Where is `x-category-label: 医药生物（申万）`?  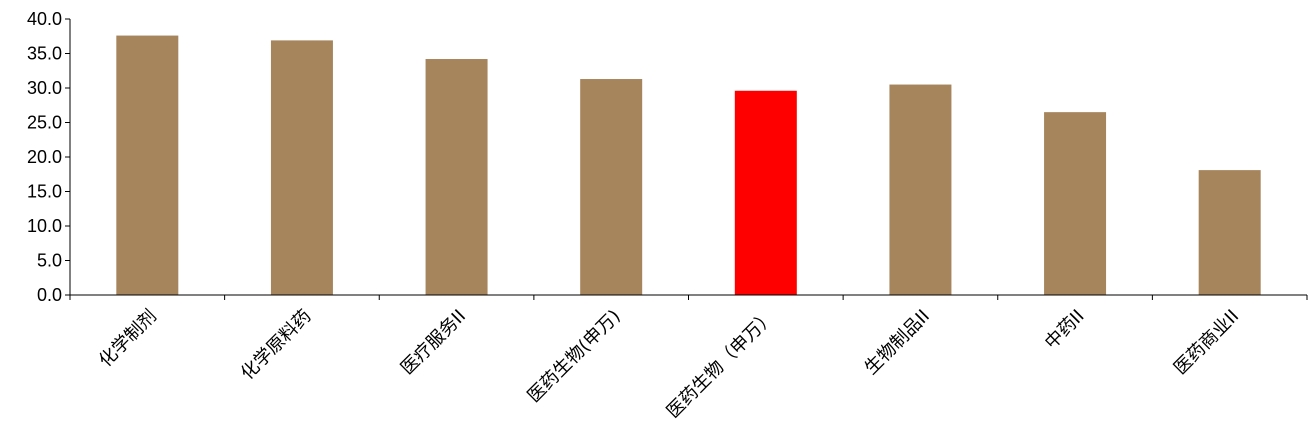 x-category-label: 医药生物（申万） is located at coordinates (721, 364).